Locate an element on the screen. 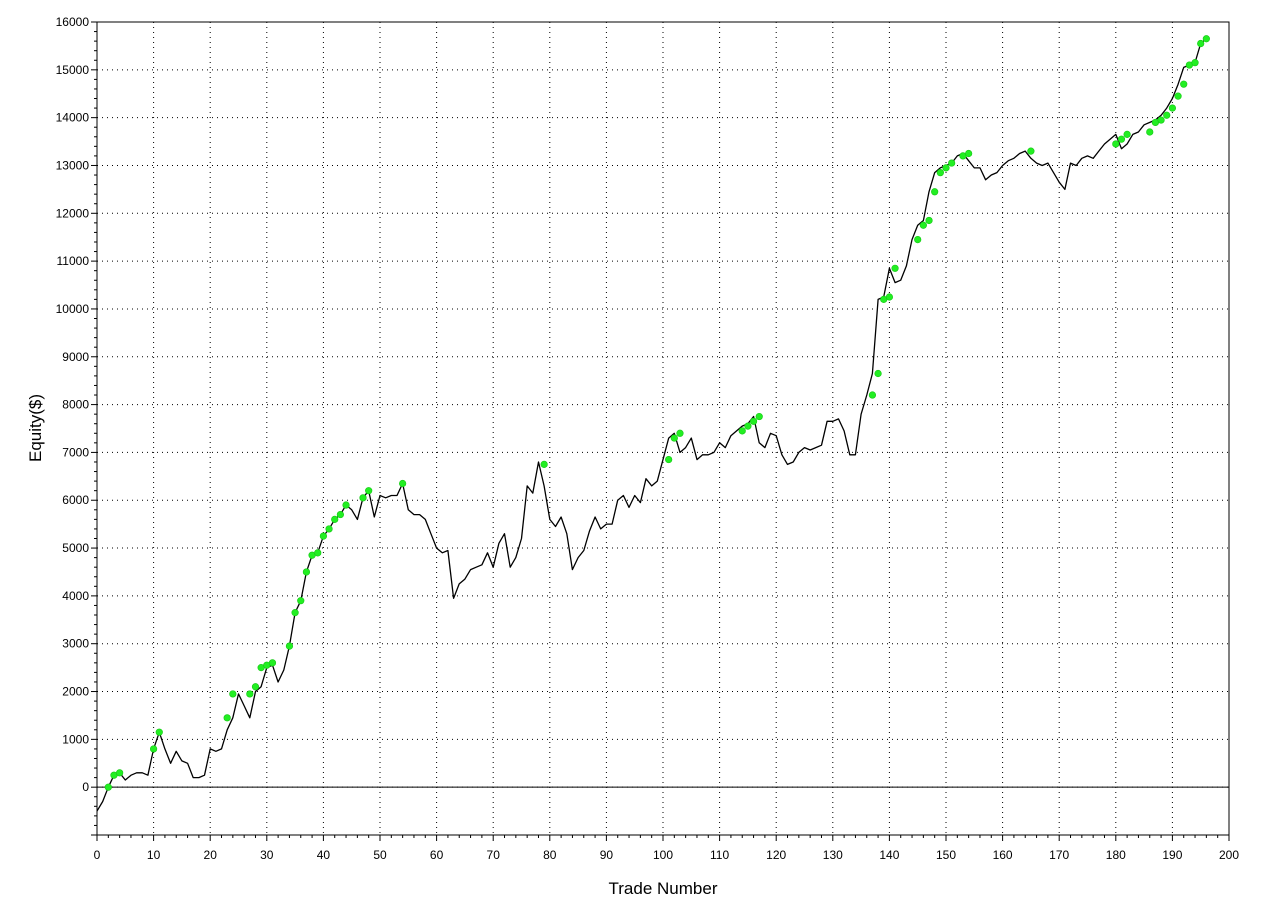 This screenshot has width=1269, height=907. y-tick-label: 7000 is located at coordinates (75, 452).